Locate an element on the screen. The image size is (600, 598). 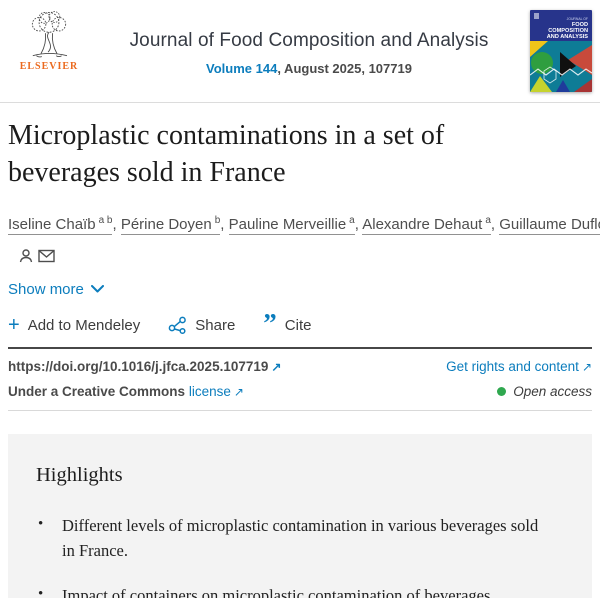
license-statement: Under a Creative Commons license ↗ is located at coordinates (126, 391).